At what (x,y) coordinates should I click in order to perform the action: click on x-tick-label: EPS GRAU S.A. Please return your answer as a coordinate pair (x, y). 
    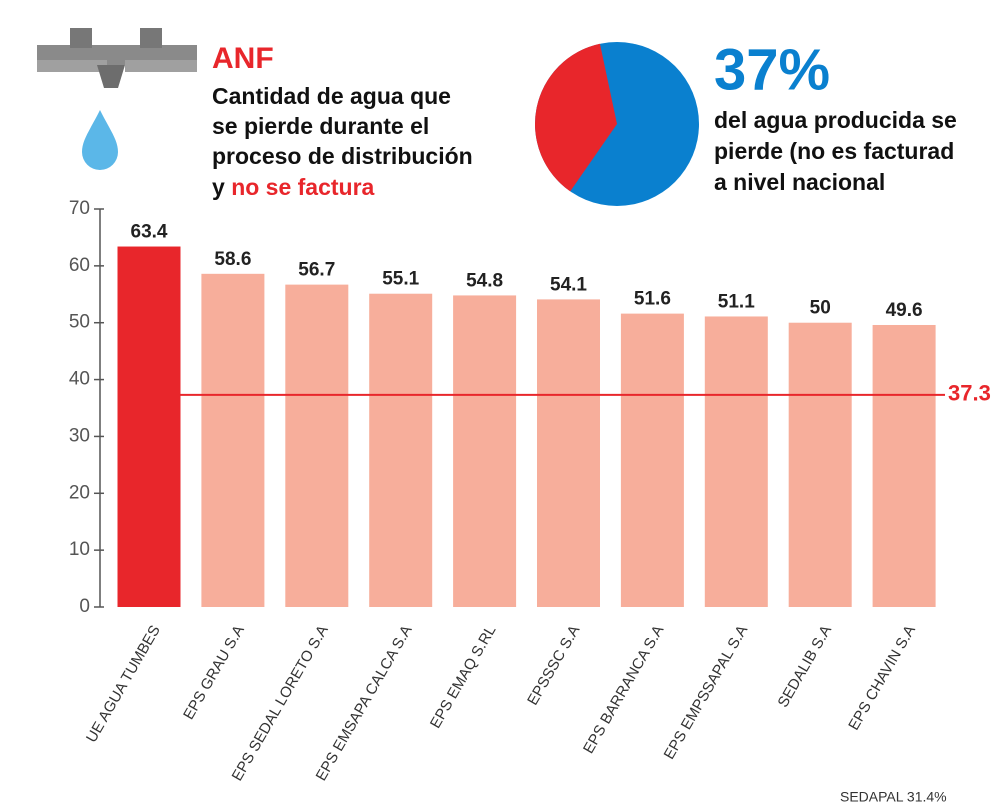
    Looking at the image, I should click on (214, 672).